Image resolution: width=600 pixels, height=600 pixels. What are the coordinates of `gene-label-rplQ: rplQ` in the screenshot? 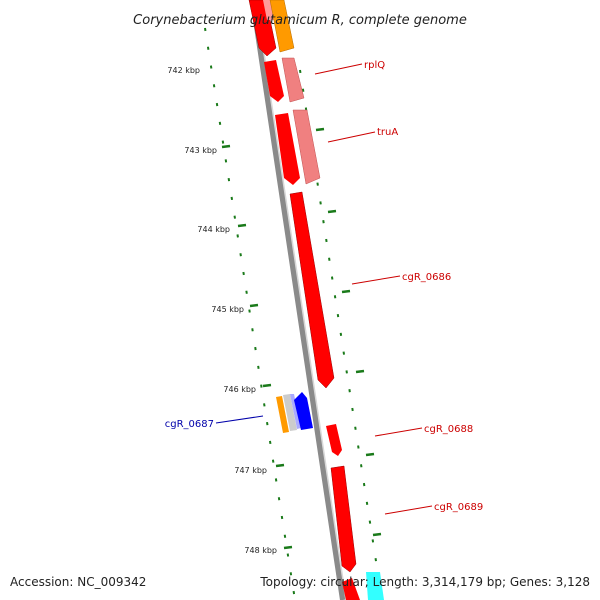 It's located at (374, 65).